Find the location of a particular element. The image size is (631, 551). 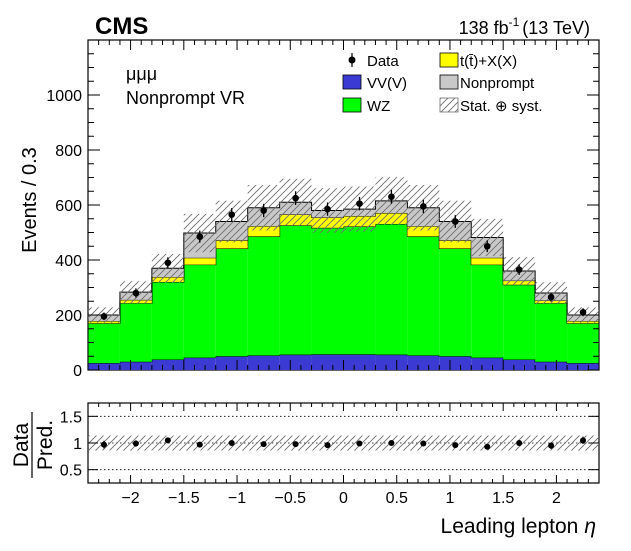

ratio-plot-area is located at coordinates (343, 443).